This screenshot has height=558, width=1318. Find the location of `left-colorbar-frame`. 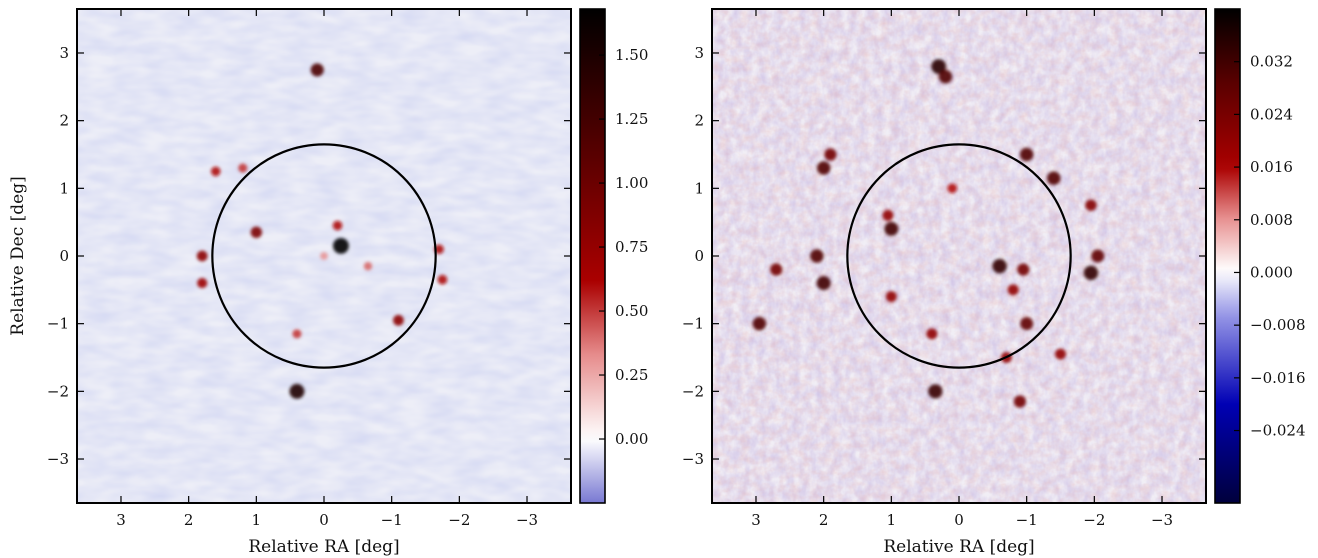

left-colorbar-frame is located at coordinates (592, 256).